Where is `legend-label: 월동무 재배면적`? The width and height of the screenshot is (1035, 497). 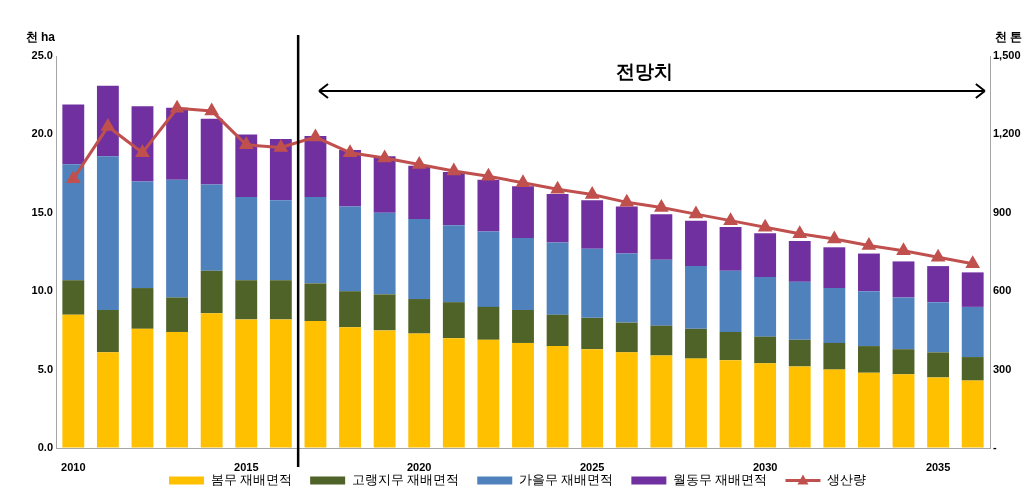
legend-label: 월동무 재배면적 is located at coordinates (720, 480).